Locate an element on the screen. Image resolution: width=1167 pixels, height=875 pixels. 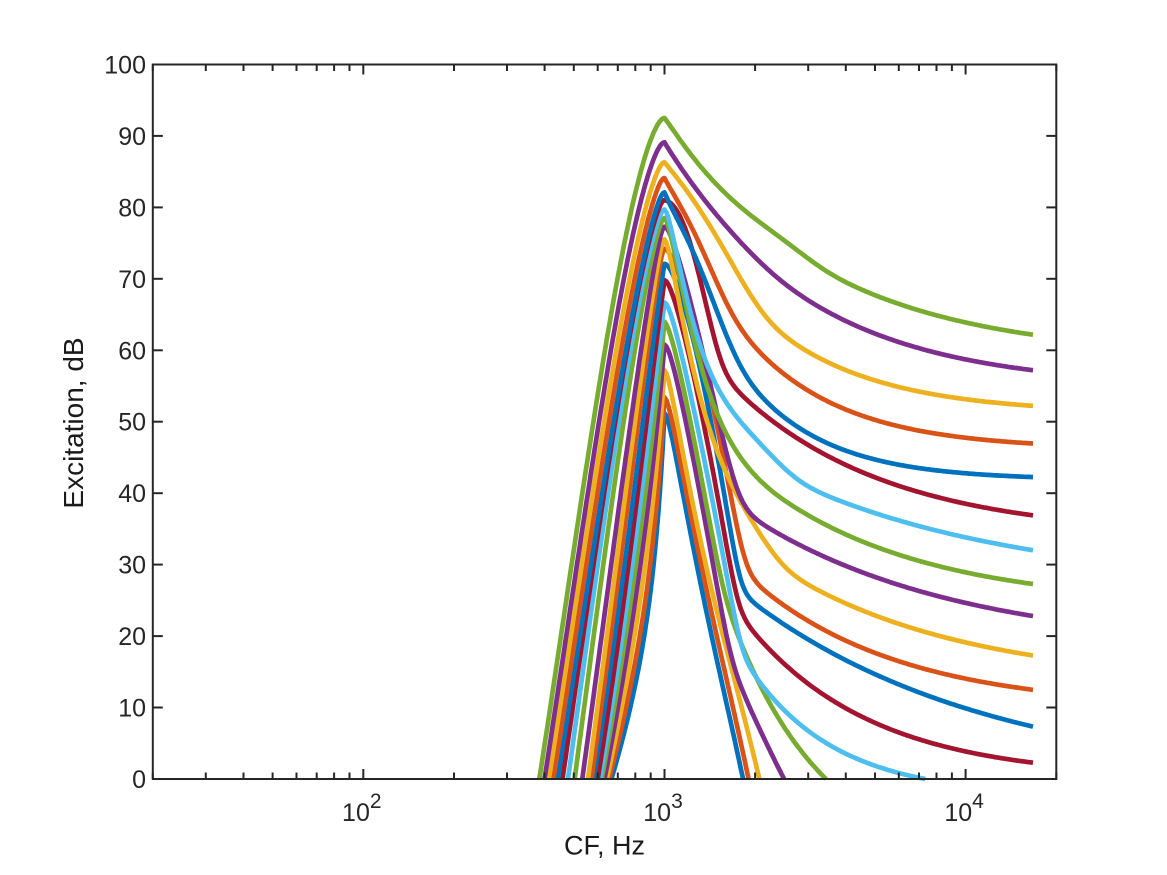
svg-text: CF, Hz is located at coordinates (604, 846).